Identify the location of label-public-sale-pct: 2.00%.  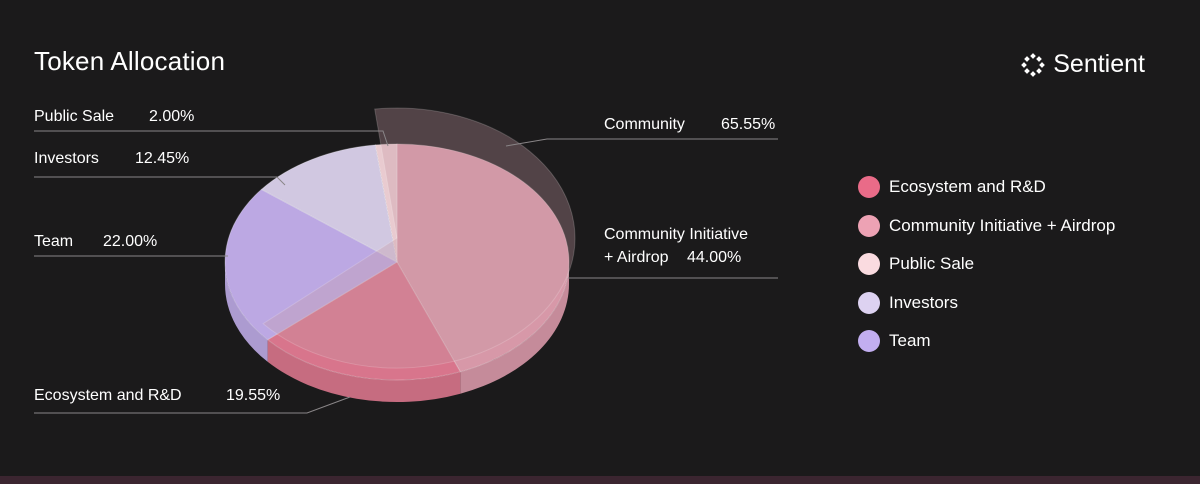
(171, 116).